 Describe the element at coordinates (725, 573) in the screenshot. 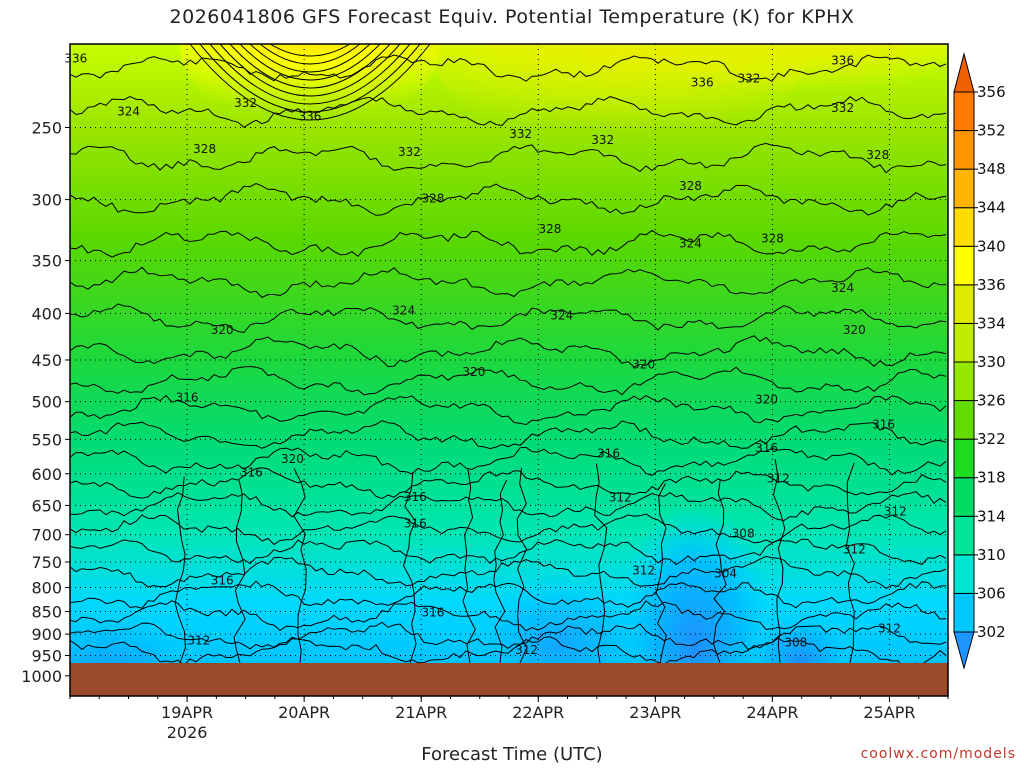

I see `contour-label: 304` at that location.